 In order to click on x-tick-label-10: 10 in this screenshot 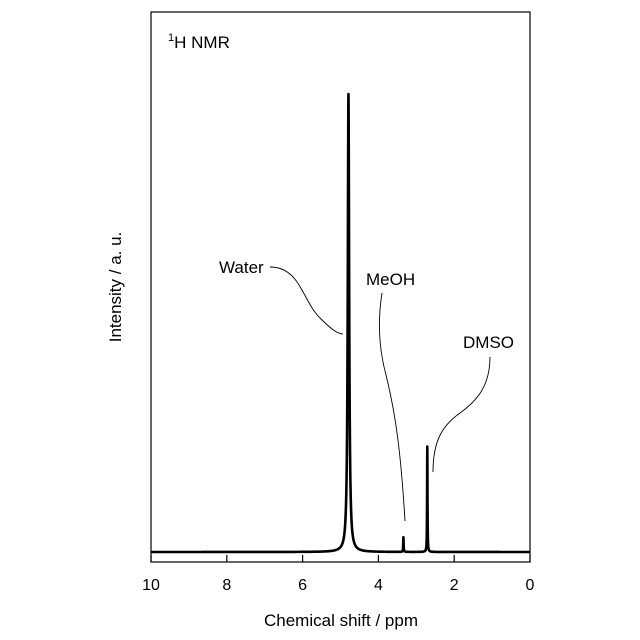, I will do `click(151, 585)`.